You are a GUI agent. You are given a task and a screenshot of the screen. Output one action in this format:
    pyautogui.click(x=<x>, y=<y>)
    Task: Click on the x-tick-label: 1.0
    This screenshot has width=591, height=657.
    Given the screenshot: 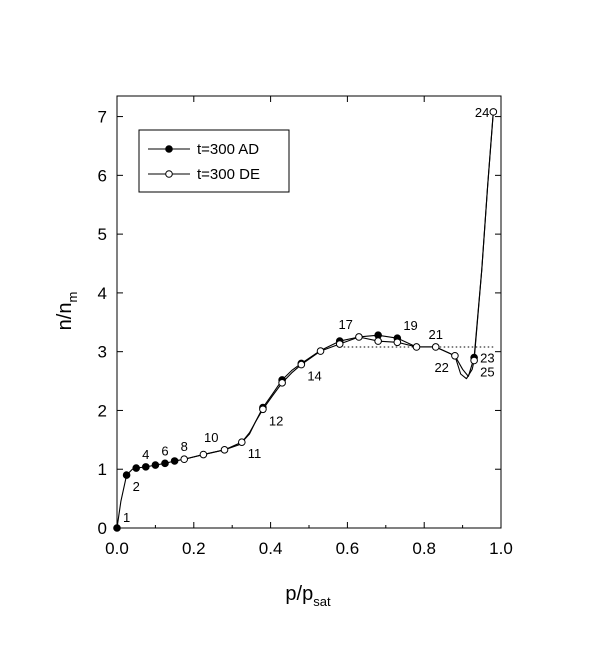 What is the action you would take?
    pyautogui.click(x=501, y=548)
    